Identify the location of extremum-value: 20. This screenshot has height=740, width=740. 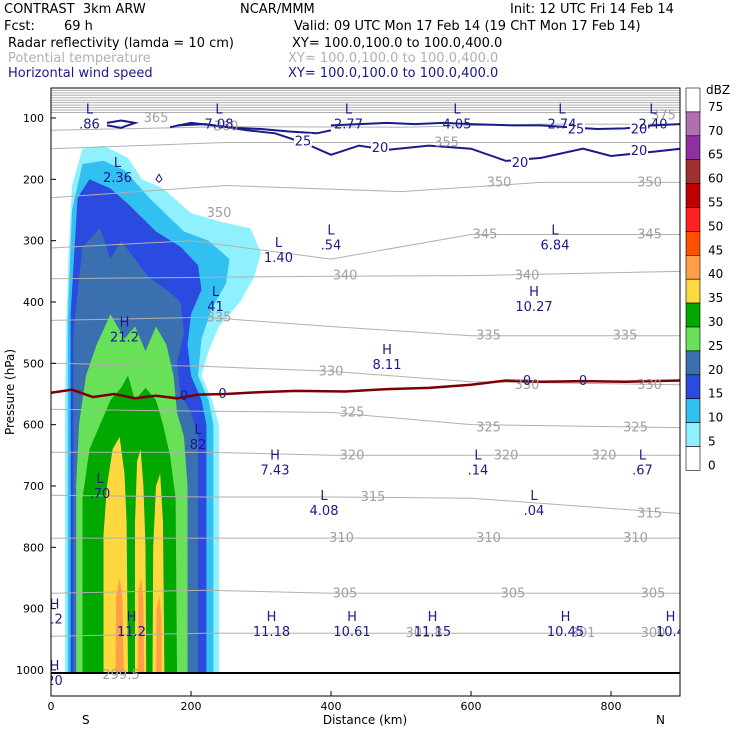
(54, 681).